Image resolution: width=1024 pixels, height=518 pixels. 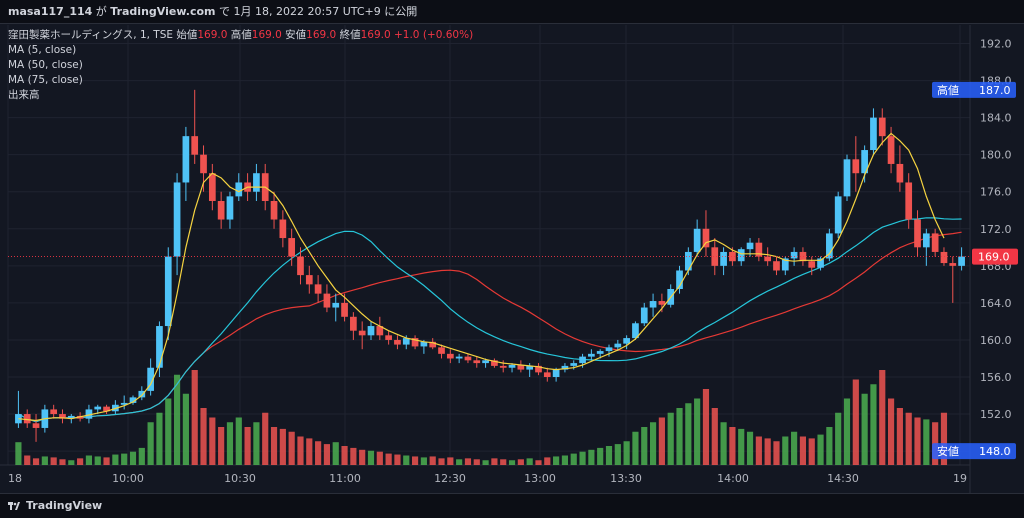 What do you see at coordinates (296, 35) in the screenshot?
I see `low-label: 安値` at bounding box center [296, 35].